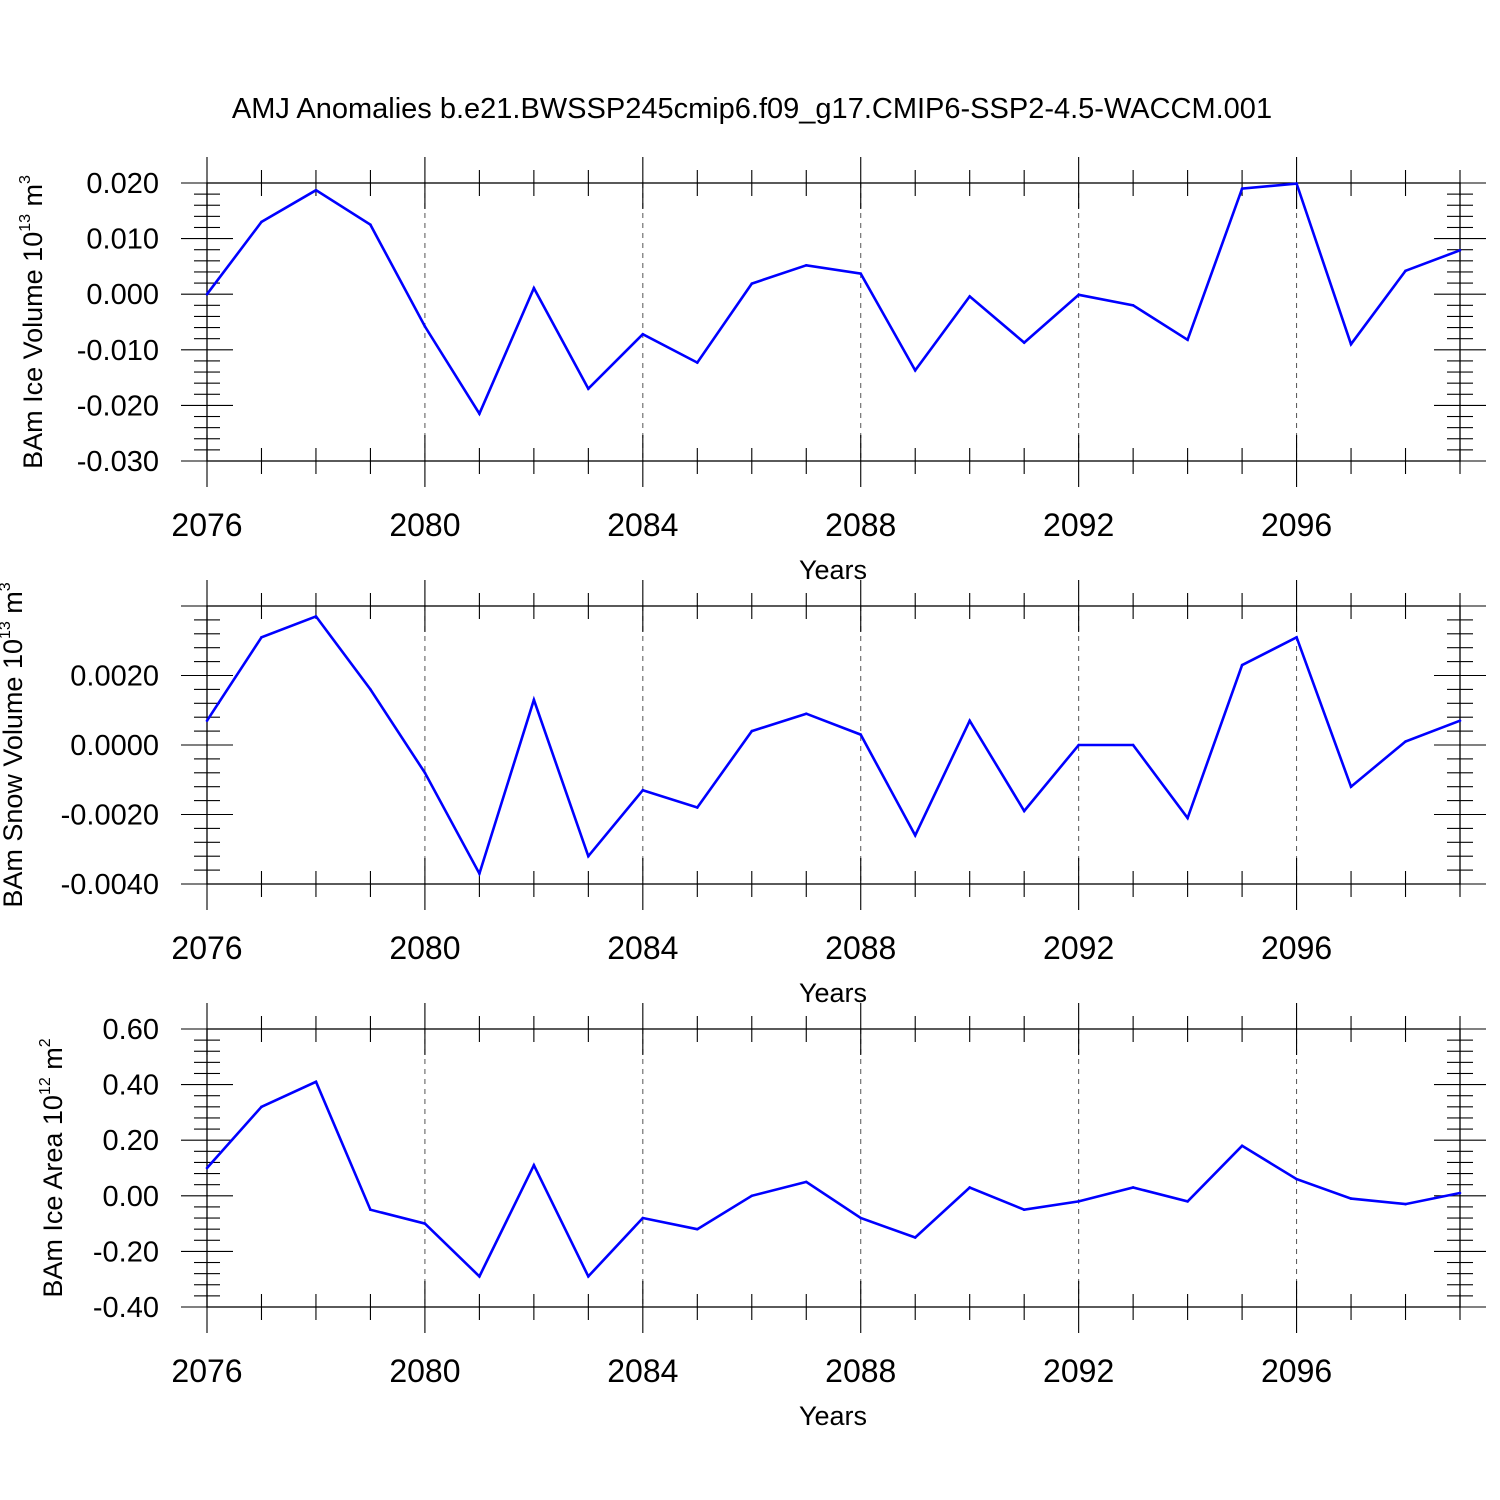 The image size is (1500, 1500). Describe the element at coordinates (118, 462) in the screenshot. I see `y-tick-label: -0.030` at that location.